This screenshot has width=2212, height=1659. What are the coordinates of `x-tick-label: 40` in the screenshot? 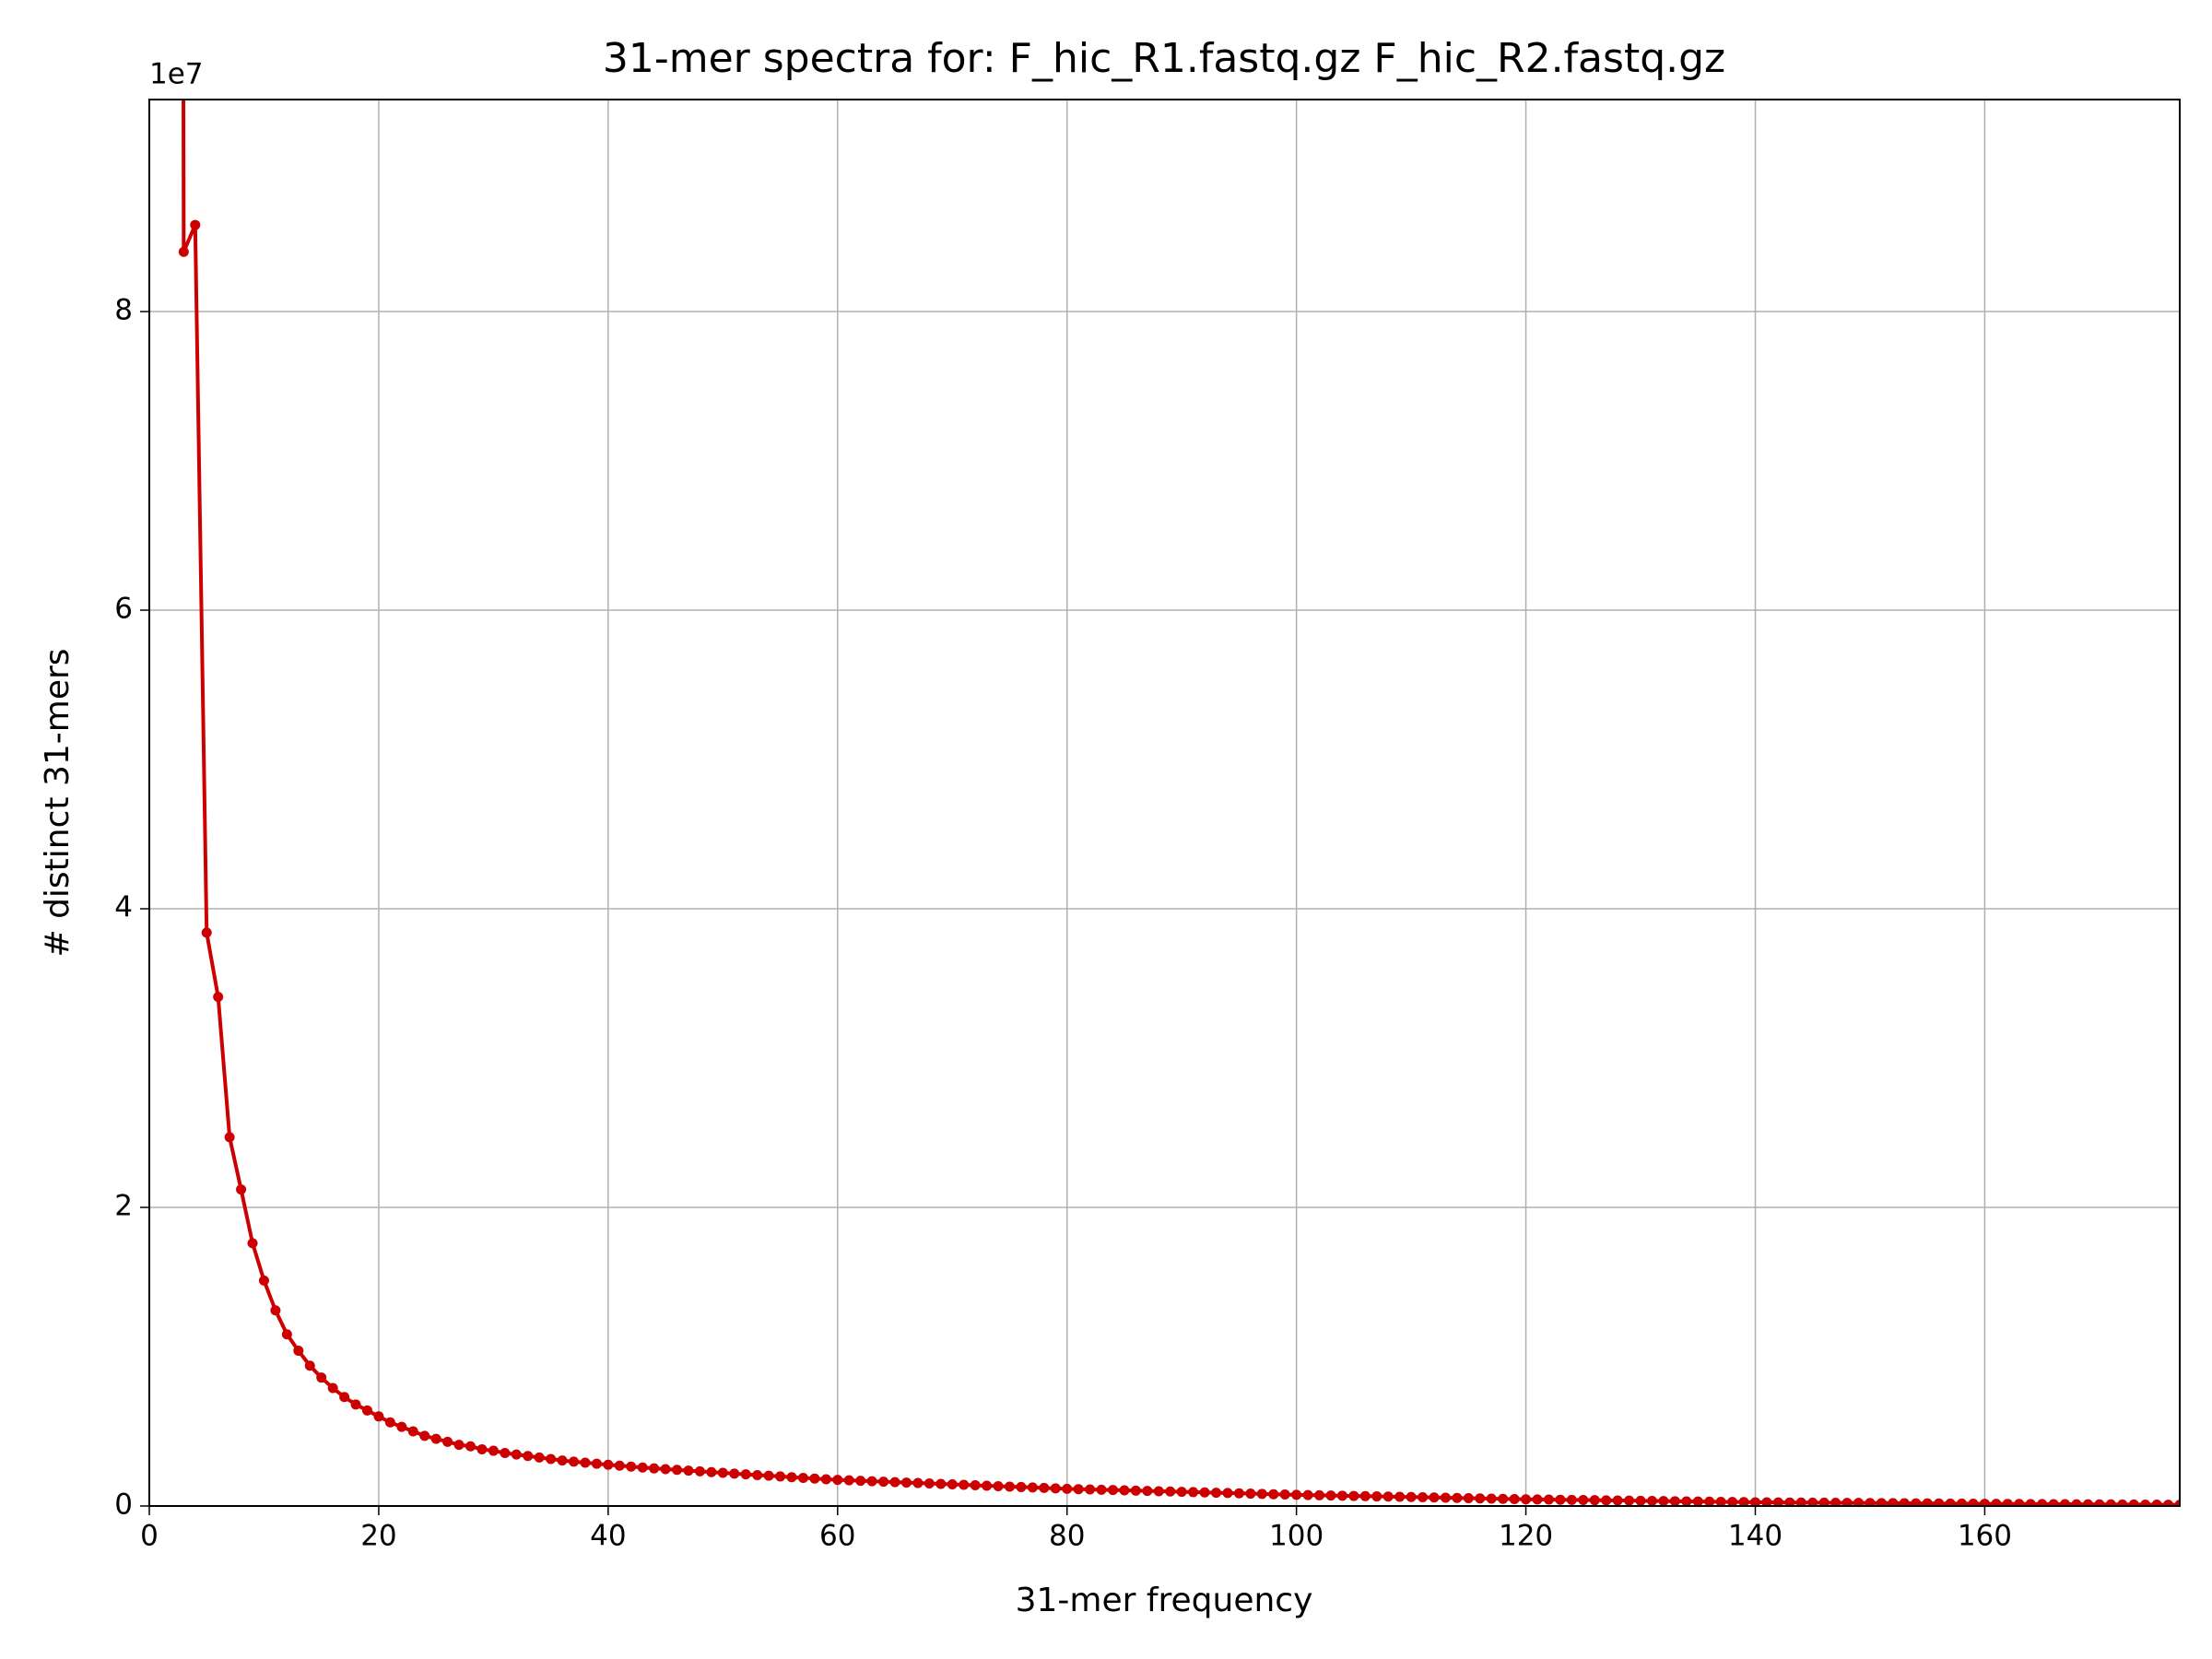 It's located at (608, 1536).